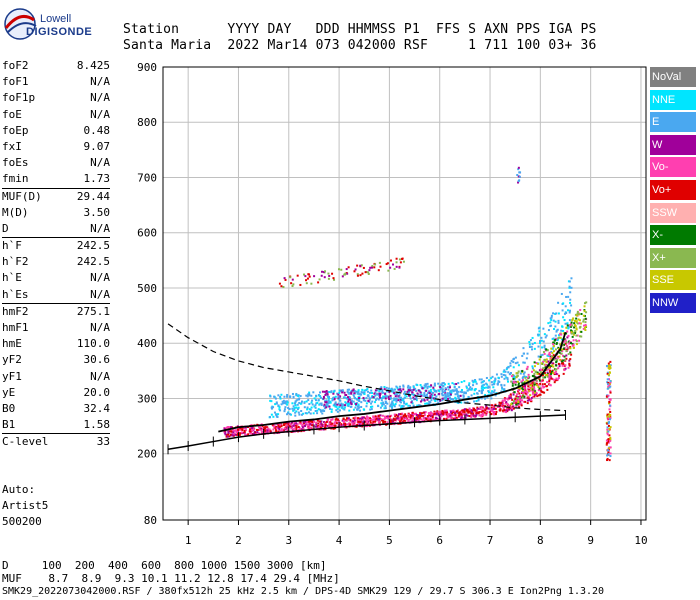 This screenshot has width=700, height=600. I want to click on param-row: M(D) 3.50, so click(56, 213).